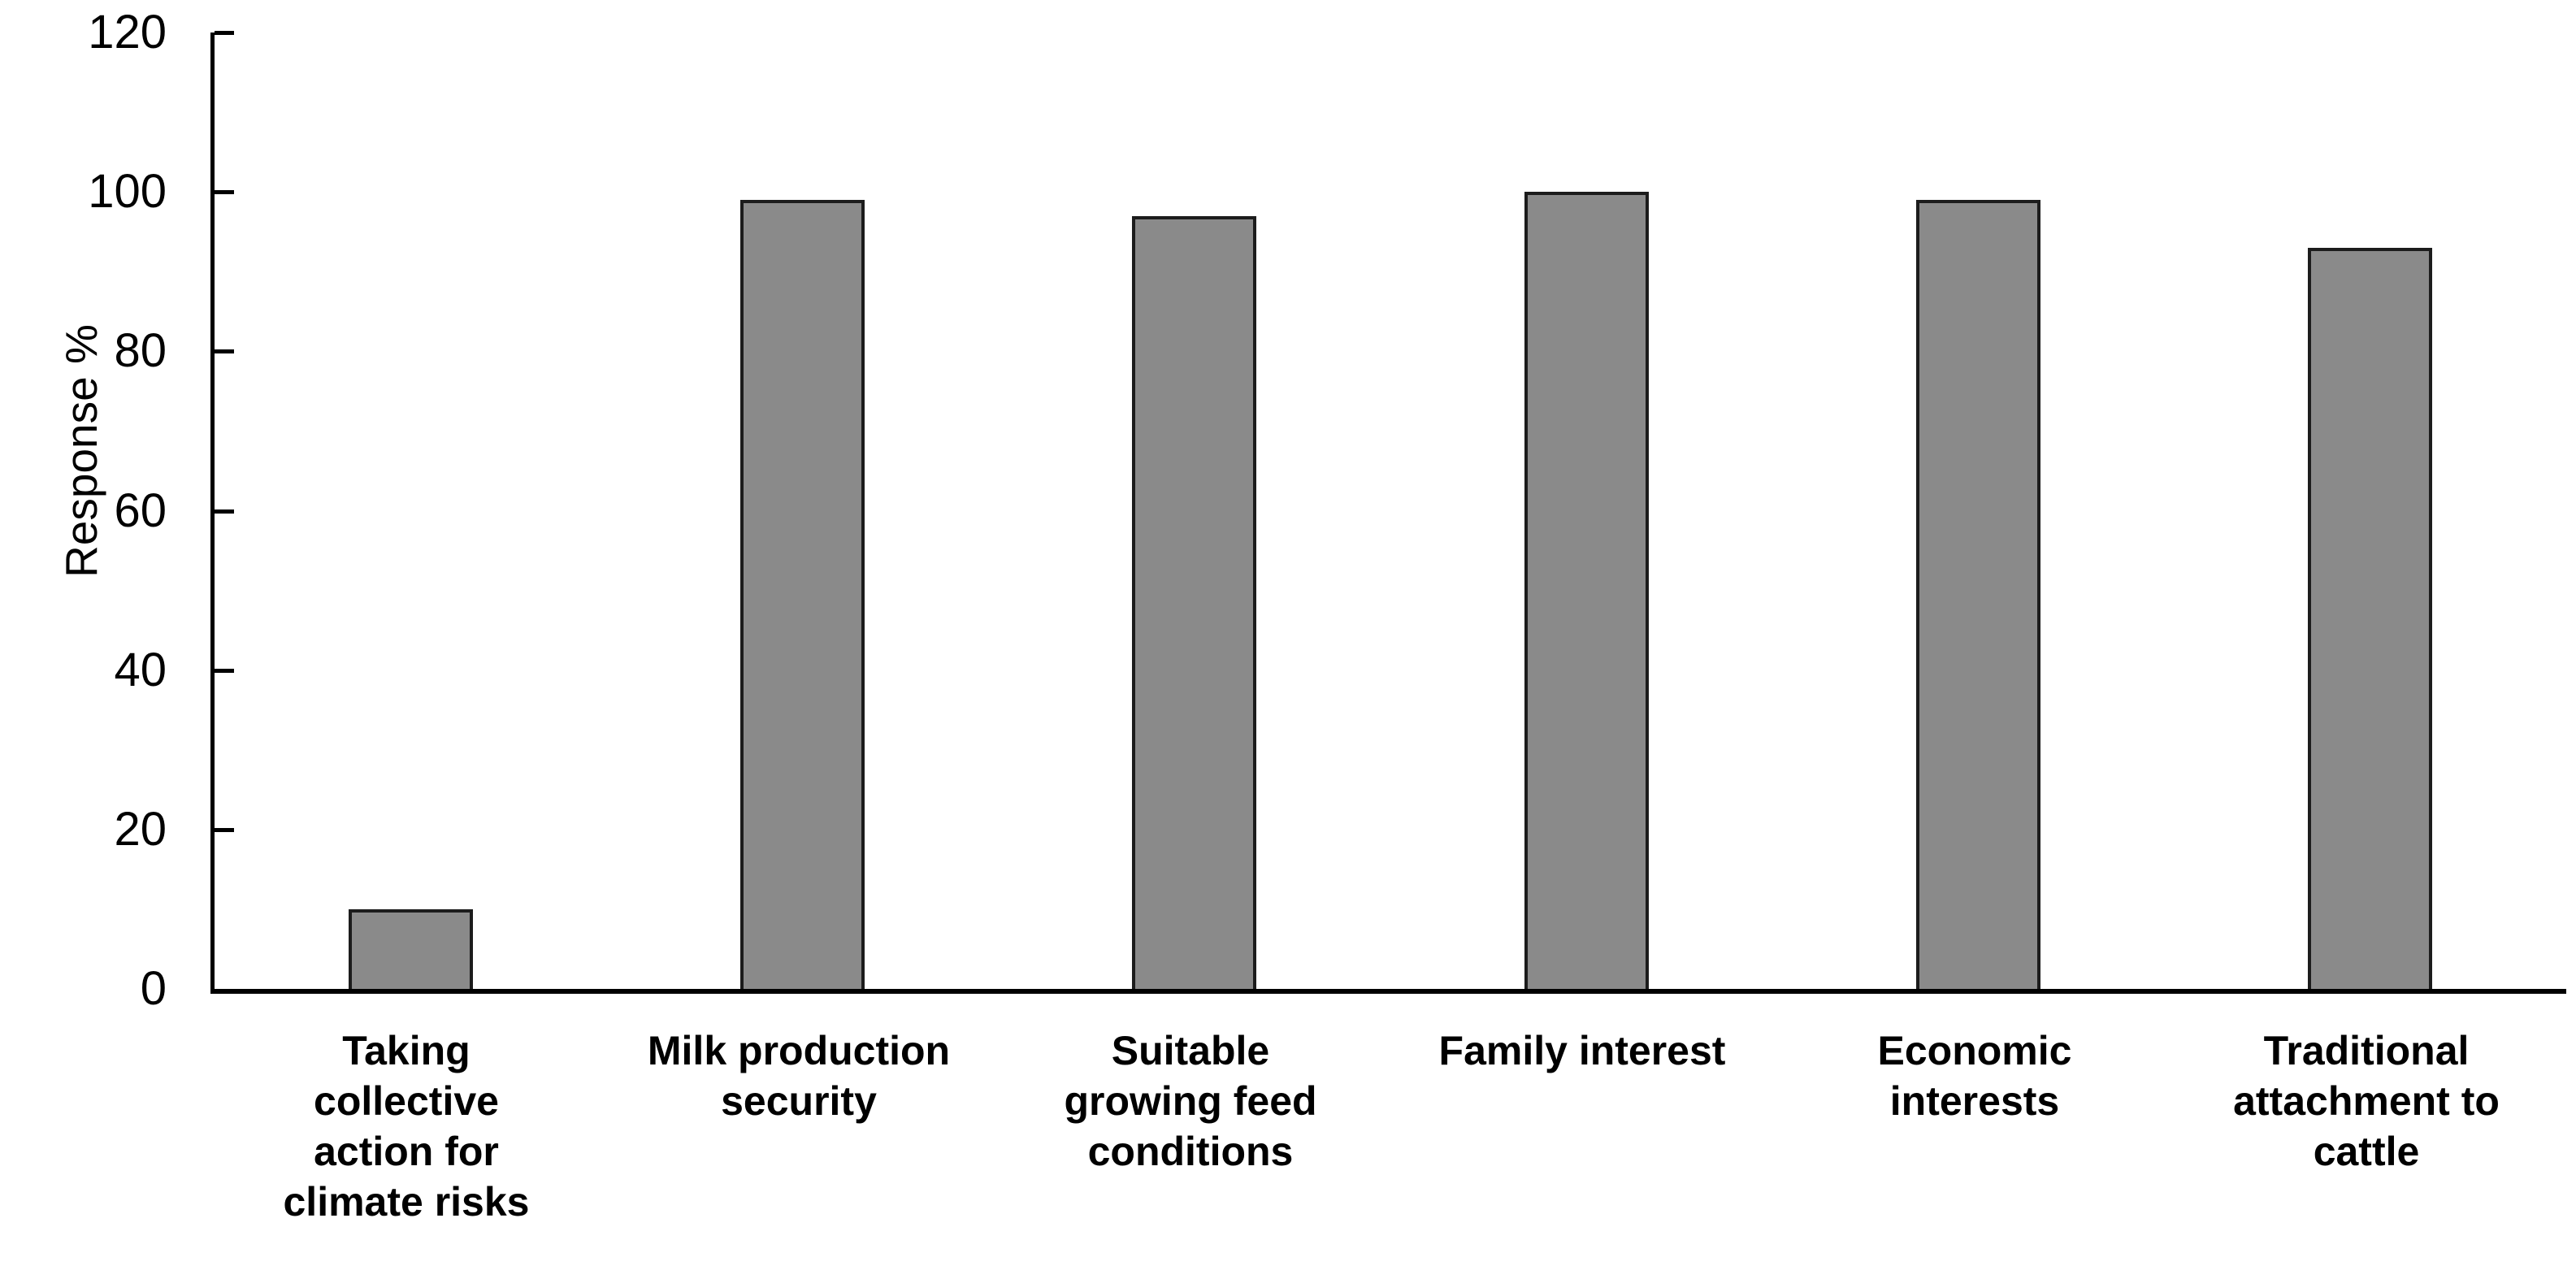  I want to click on x-category-label-line: conditions, so click(1190, 1151).